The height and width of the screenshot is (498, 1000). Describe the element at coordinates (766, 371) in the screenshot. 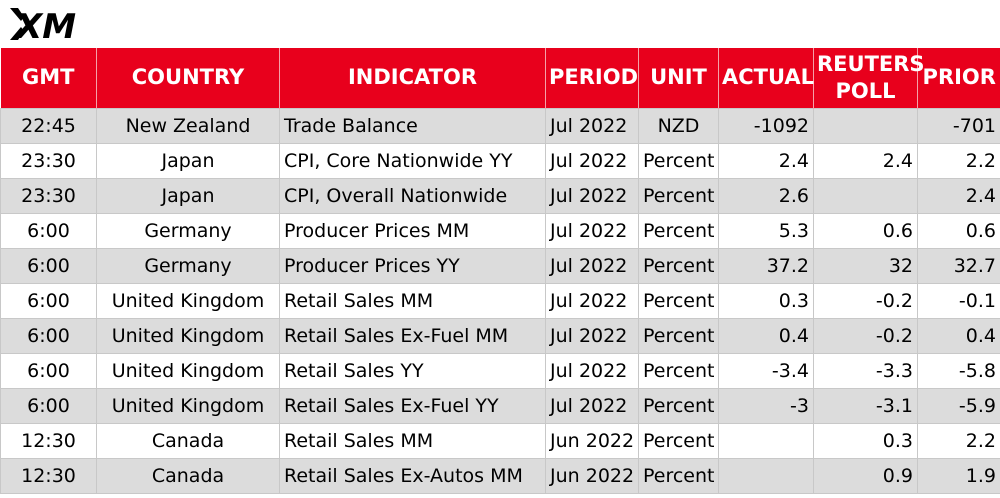

I see `cell-actual: -3.4` at that location.